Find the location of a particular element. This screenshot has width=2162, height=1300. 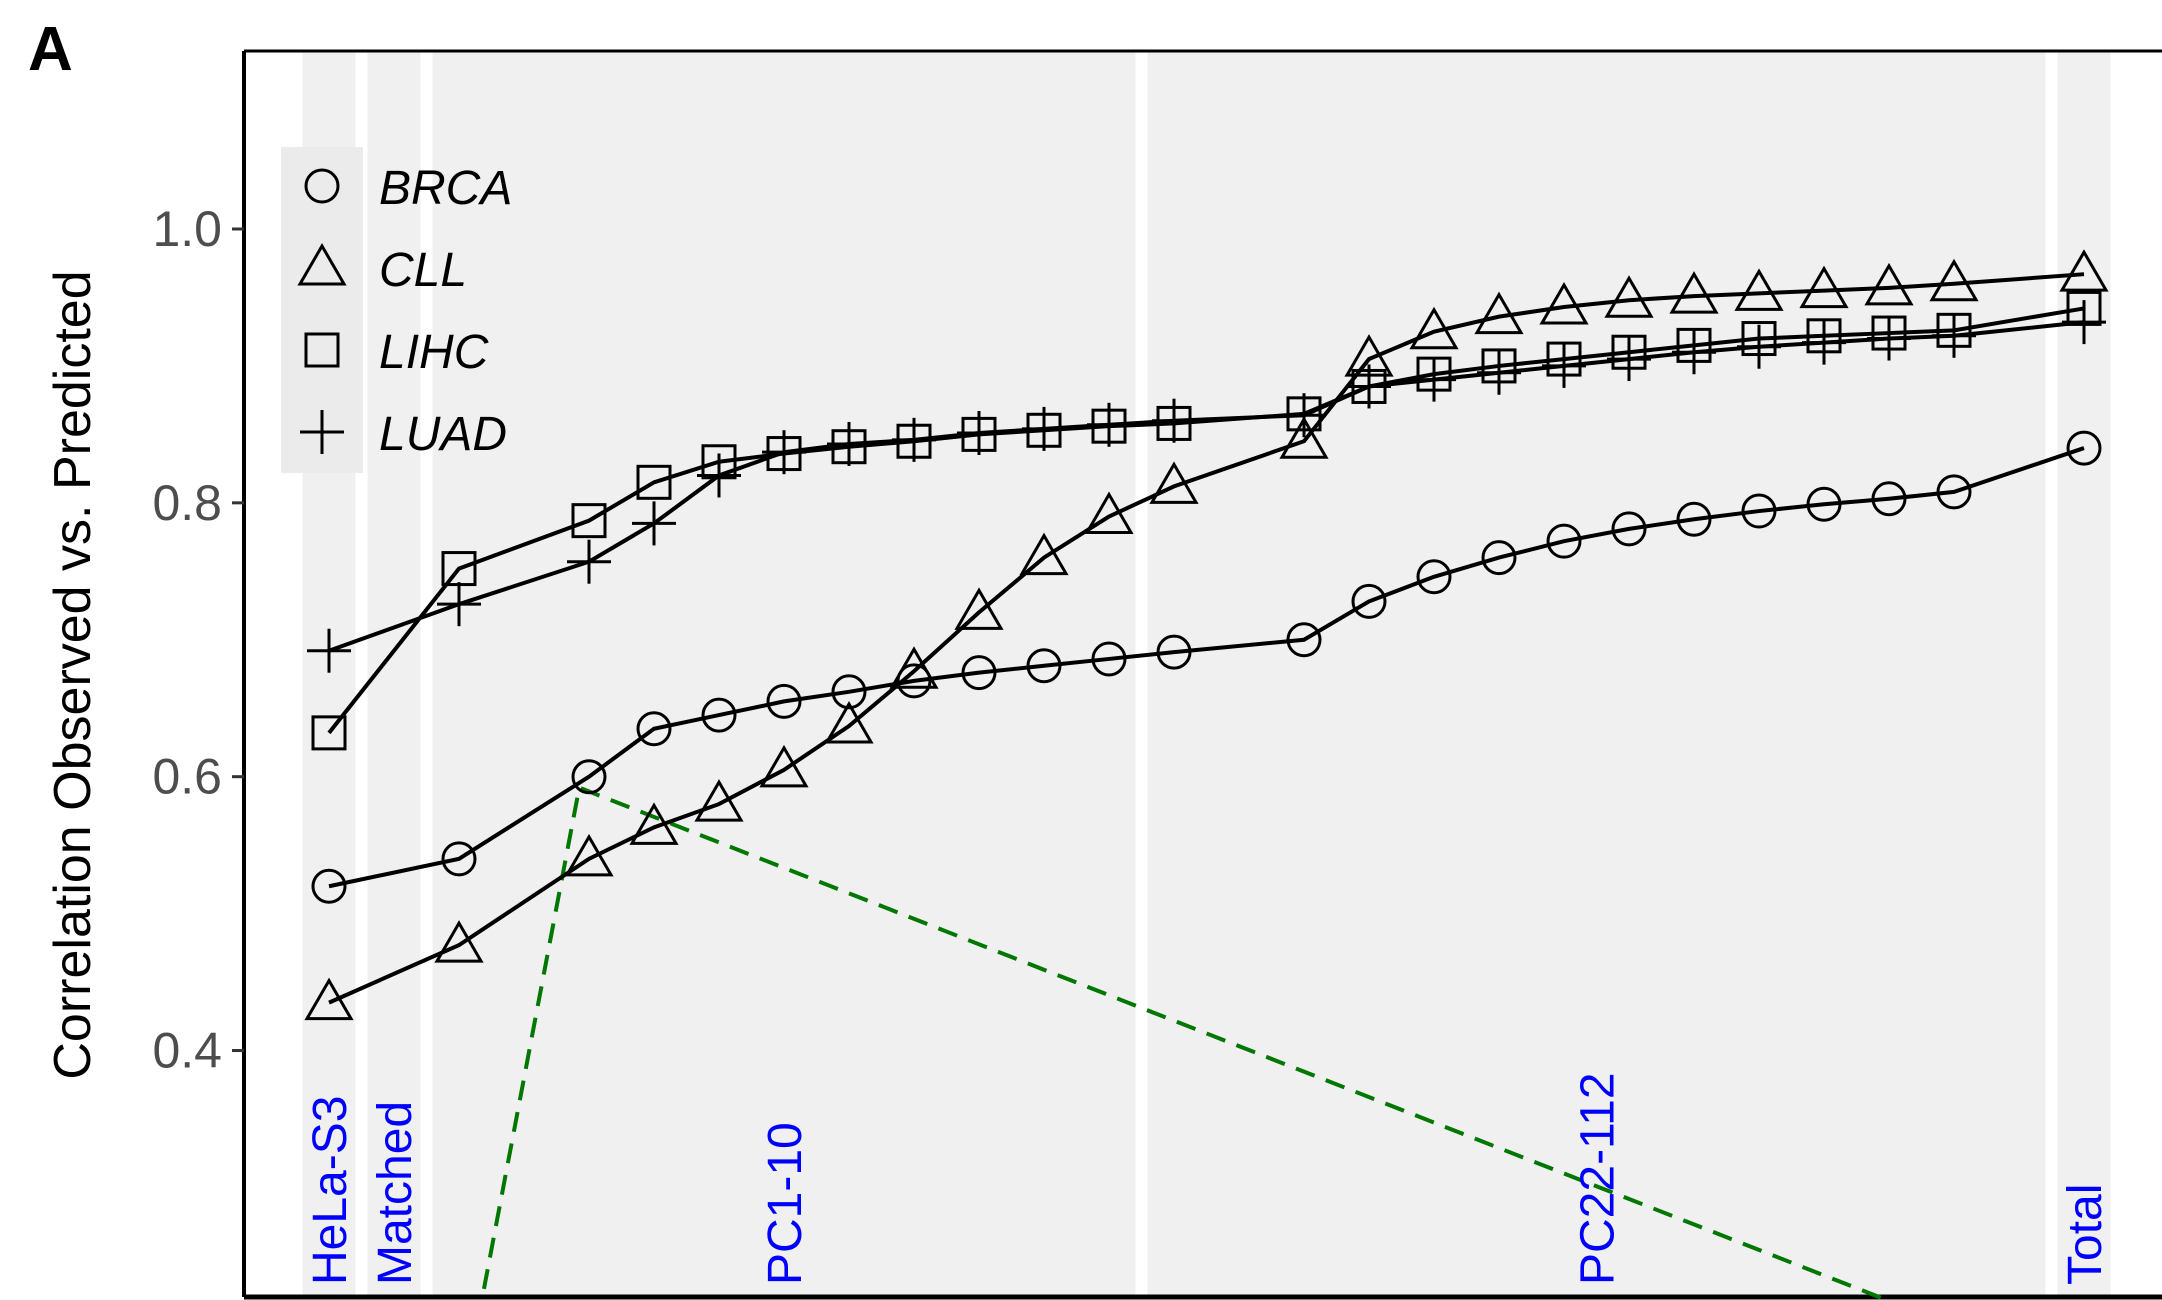

y-tick-label: 0.8 is located at coordinates (187, 503).